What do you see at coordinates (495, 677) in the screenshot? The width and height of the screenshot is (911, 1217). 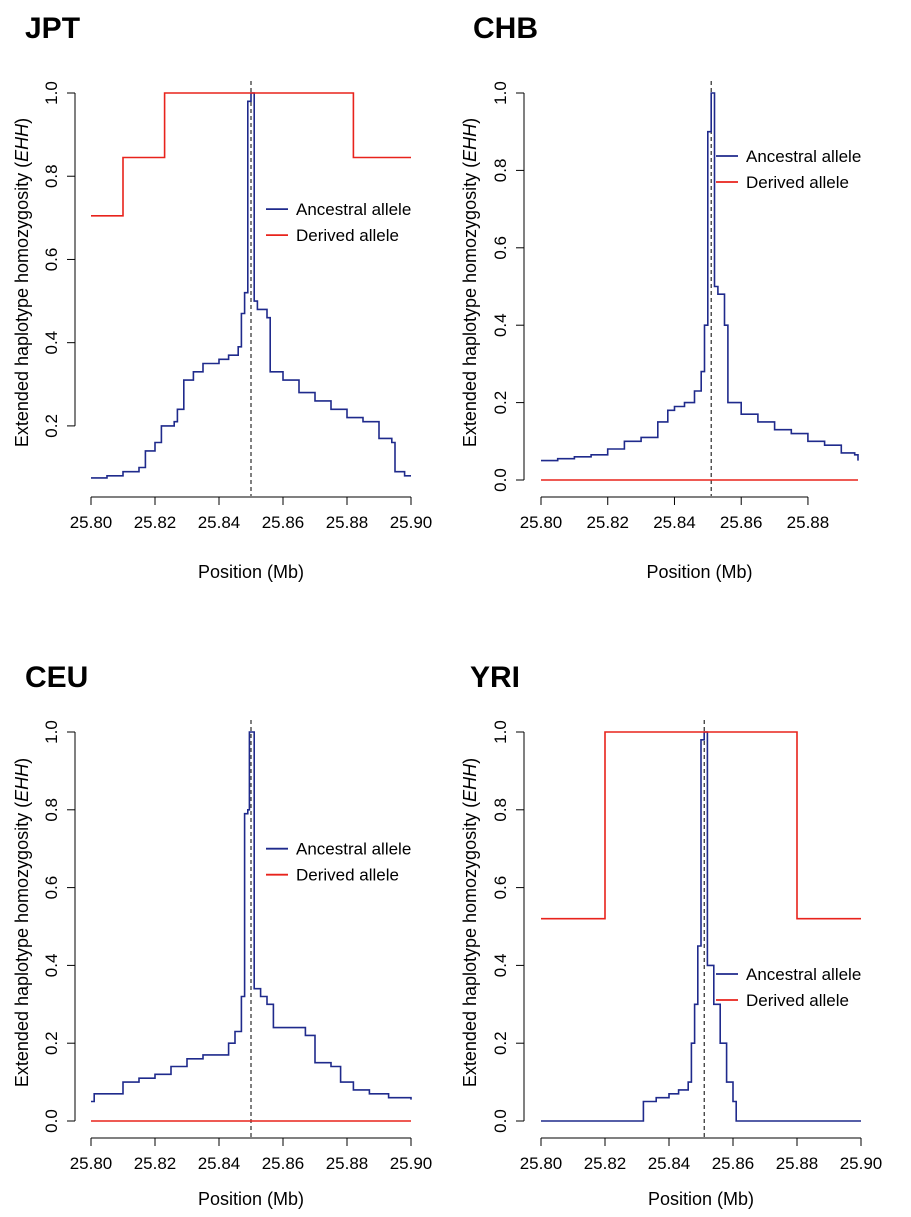 I see `panel-title: YRI` at bounding box center [495, 677].